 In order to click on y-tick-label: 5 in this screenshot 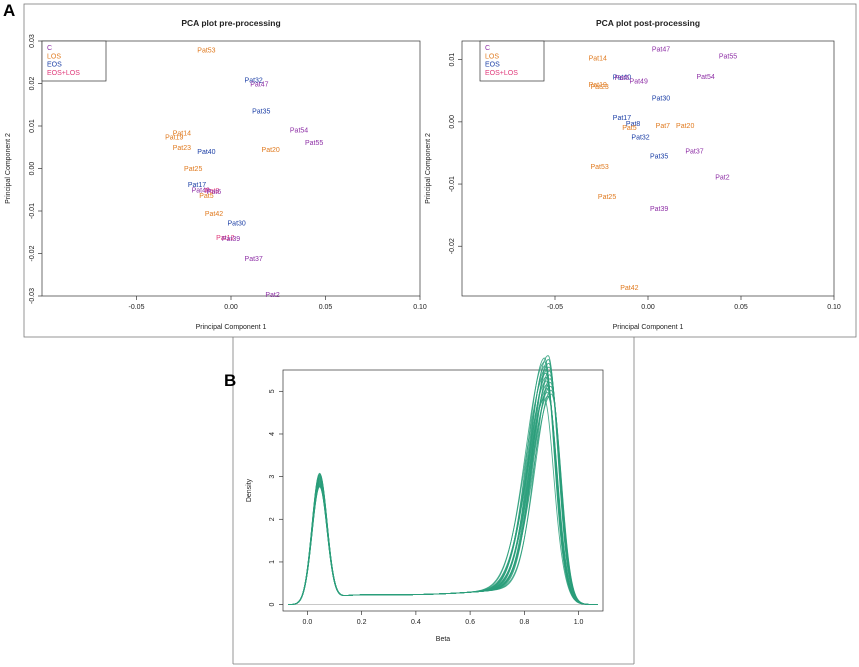, I will do `click(272, 391)`.